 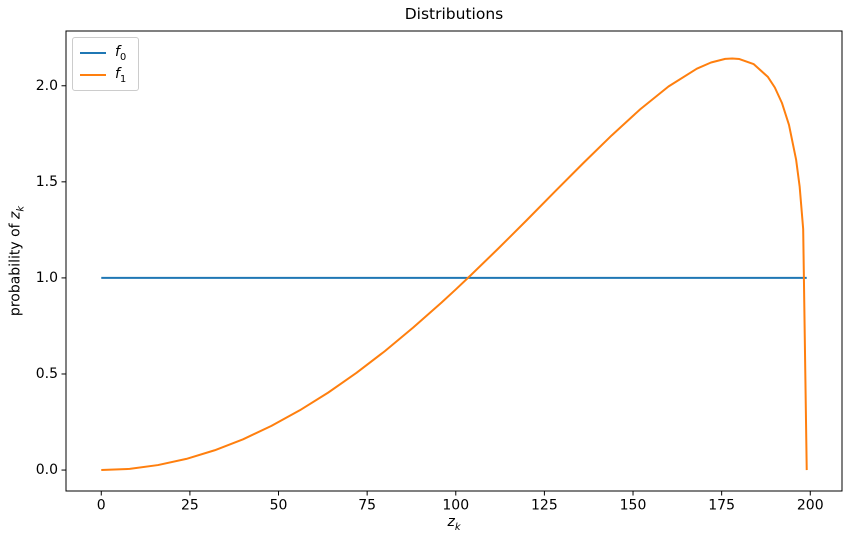 I want to click on legend-label-f0-base: f, so click(x=117, y=51).